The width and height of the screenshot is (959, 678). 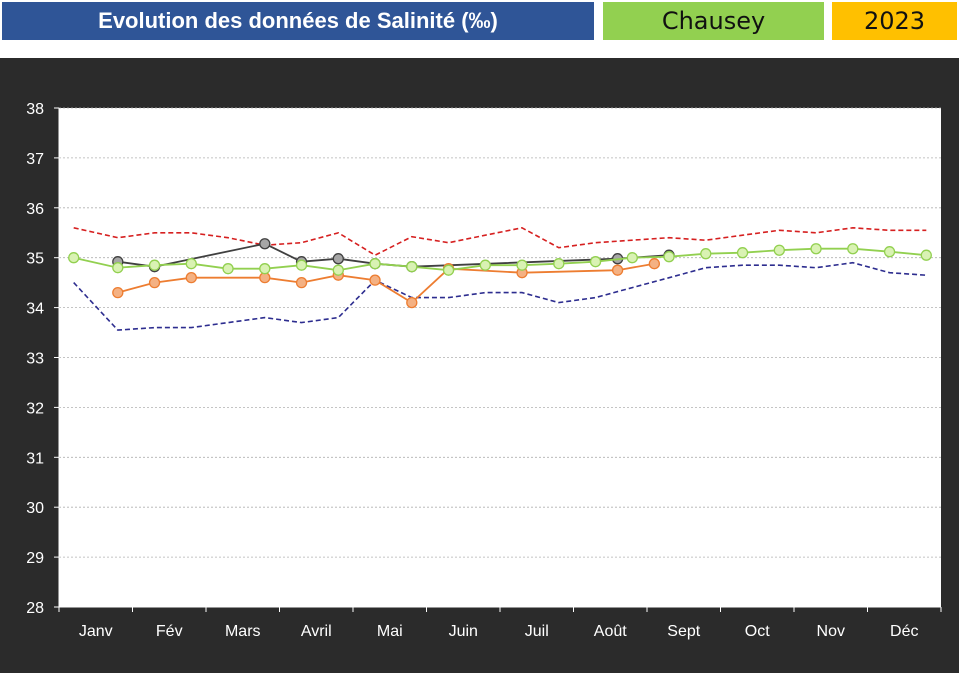 What do you see at coordinates (683, 631) in the screenshot?
I see `x-tick-label: Sept` at bounding box center [683, 631].